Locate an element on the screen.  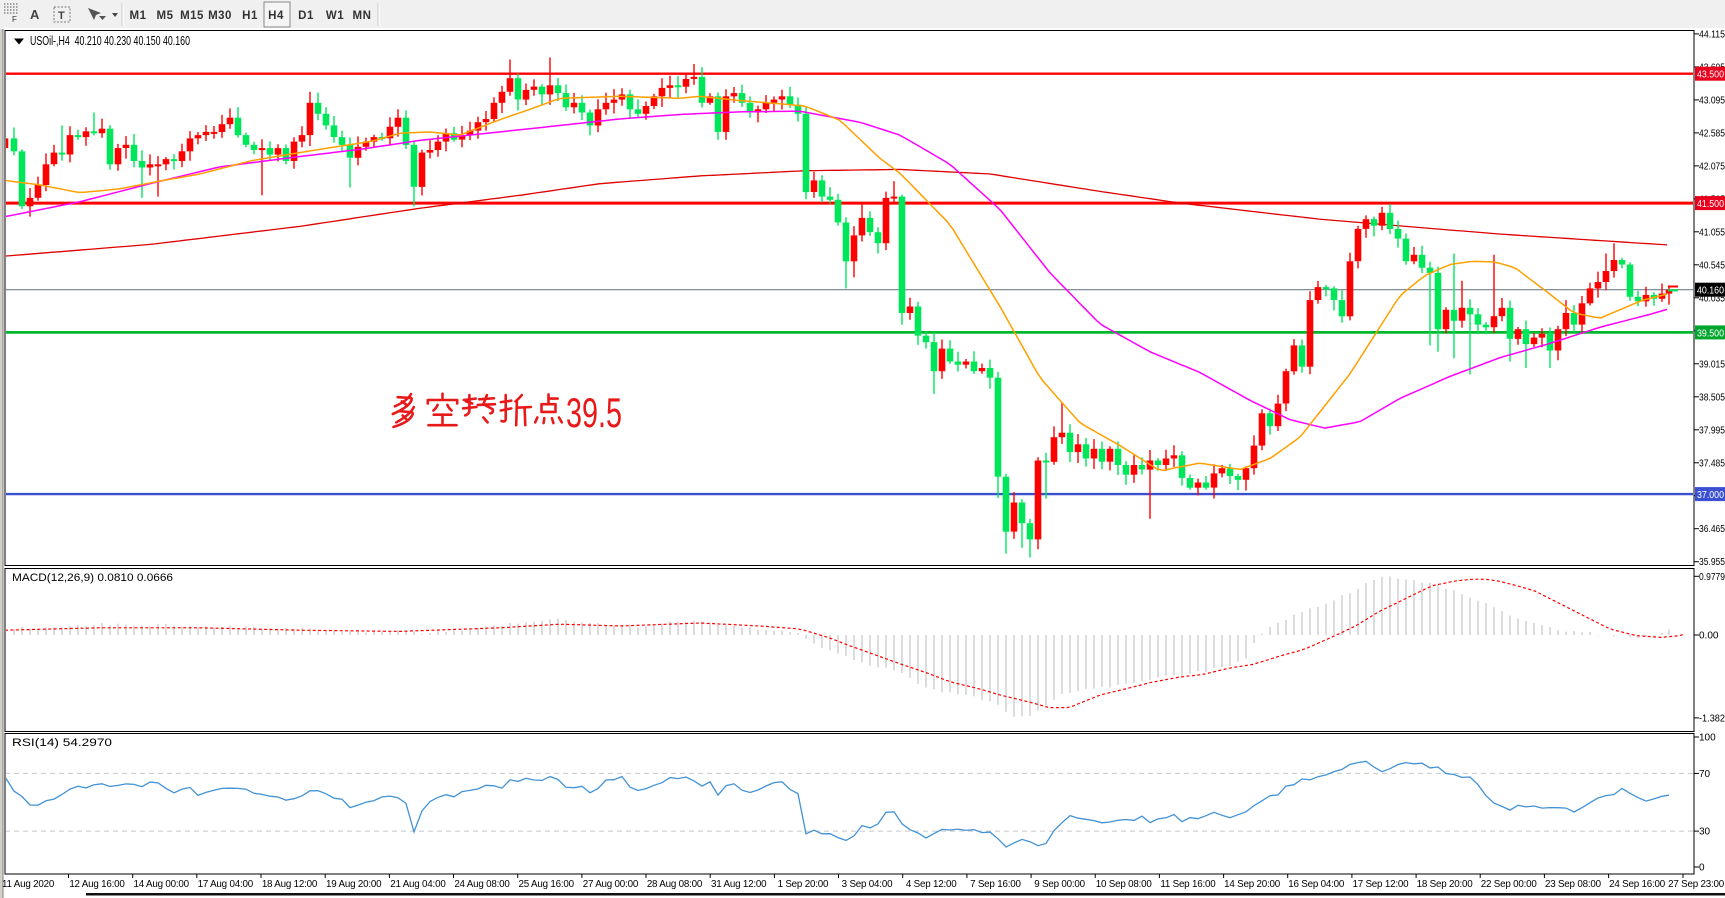
svg-text: M1 is located at coordinates (138, 16).